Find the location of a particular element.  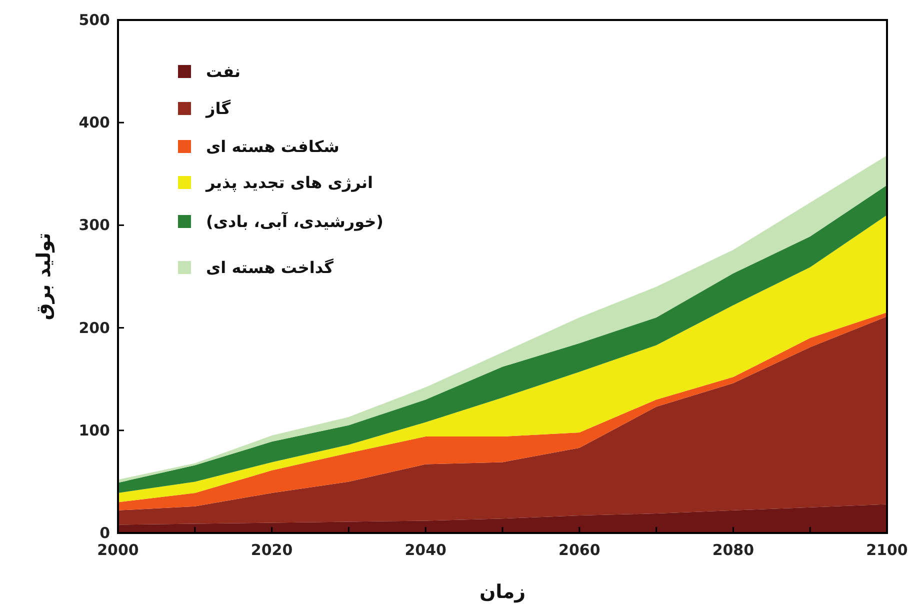

y-tick-label: 0 is located at coordinates (105, 533).